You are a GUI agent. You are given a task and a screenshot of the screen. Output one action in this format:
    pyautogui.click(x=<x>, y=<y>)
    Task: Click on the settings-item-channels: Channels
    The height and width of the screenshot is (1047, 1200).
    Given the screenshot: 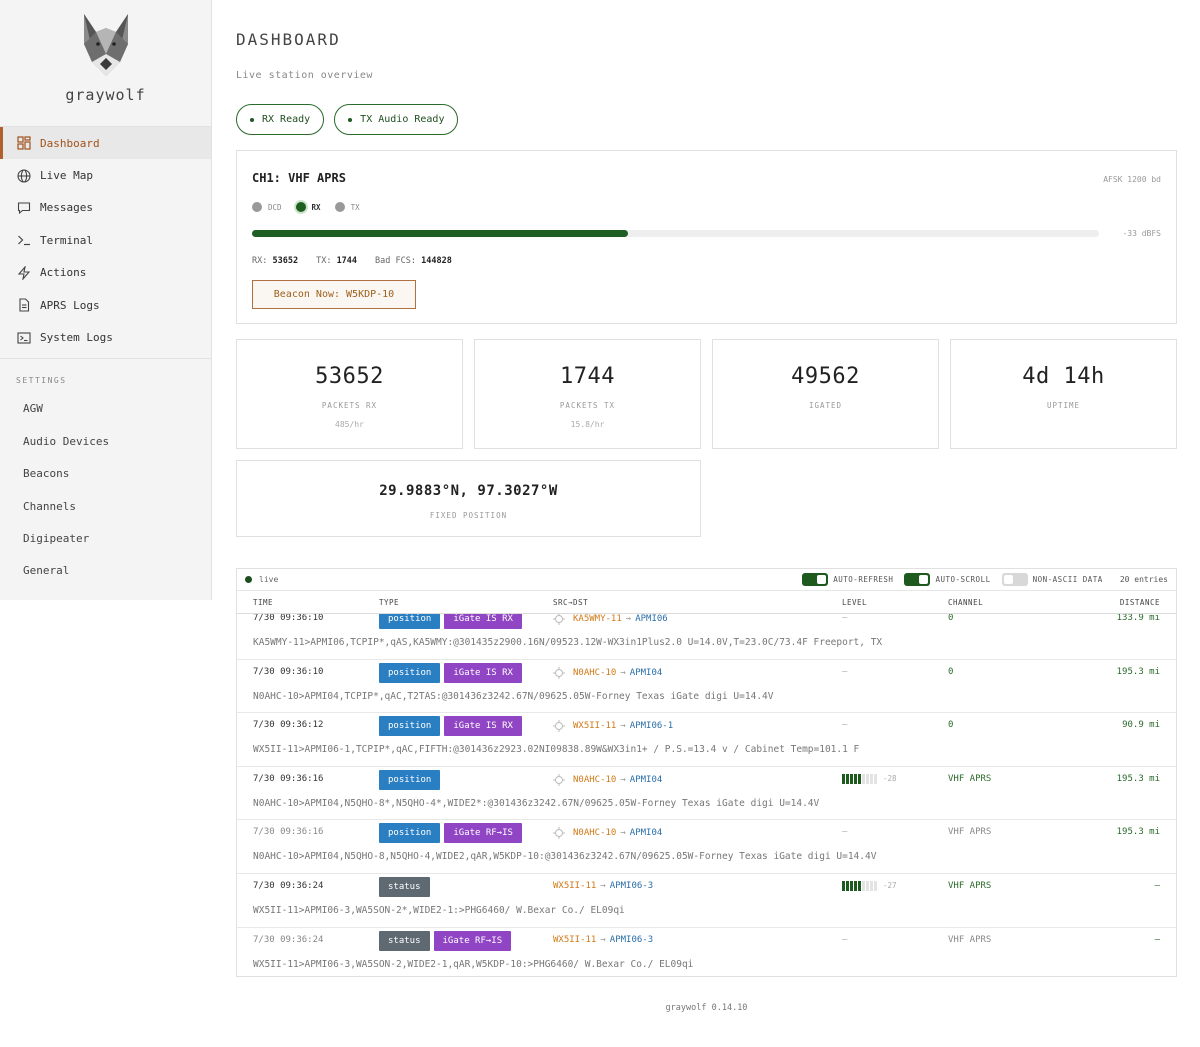 What is the action you would take?
    pyautogui.click(x=49, y=506)
    